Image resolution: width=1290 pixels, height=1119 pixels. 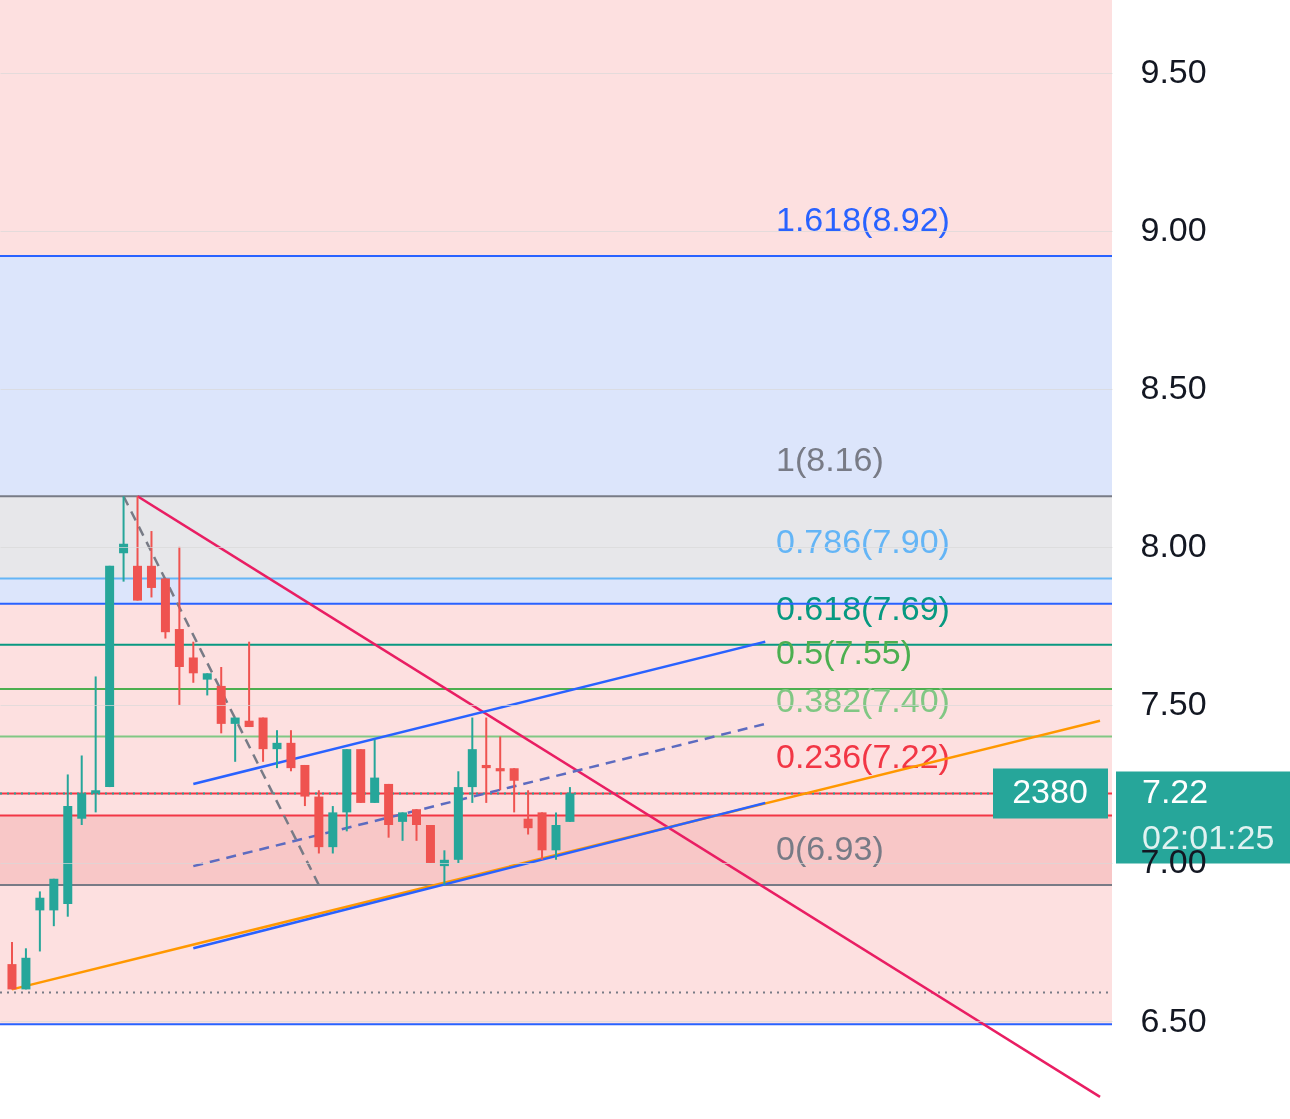 I want to click on y-tick-label: 8.50, so click(x=1173, y=387).